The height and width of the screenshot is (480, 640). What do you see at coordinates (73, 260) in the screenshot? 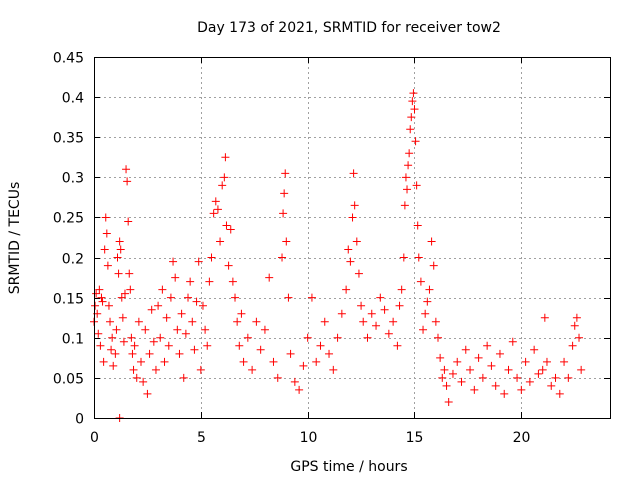
I see `y-tick-label: 0.2` at bounding box center [73, 260].